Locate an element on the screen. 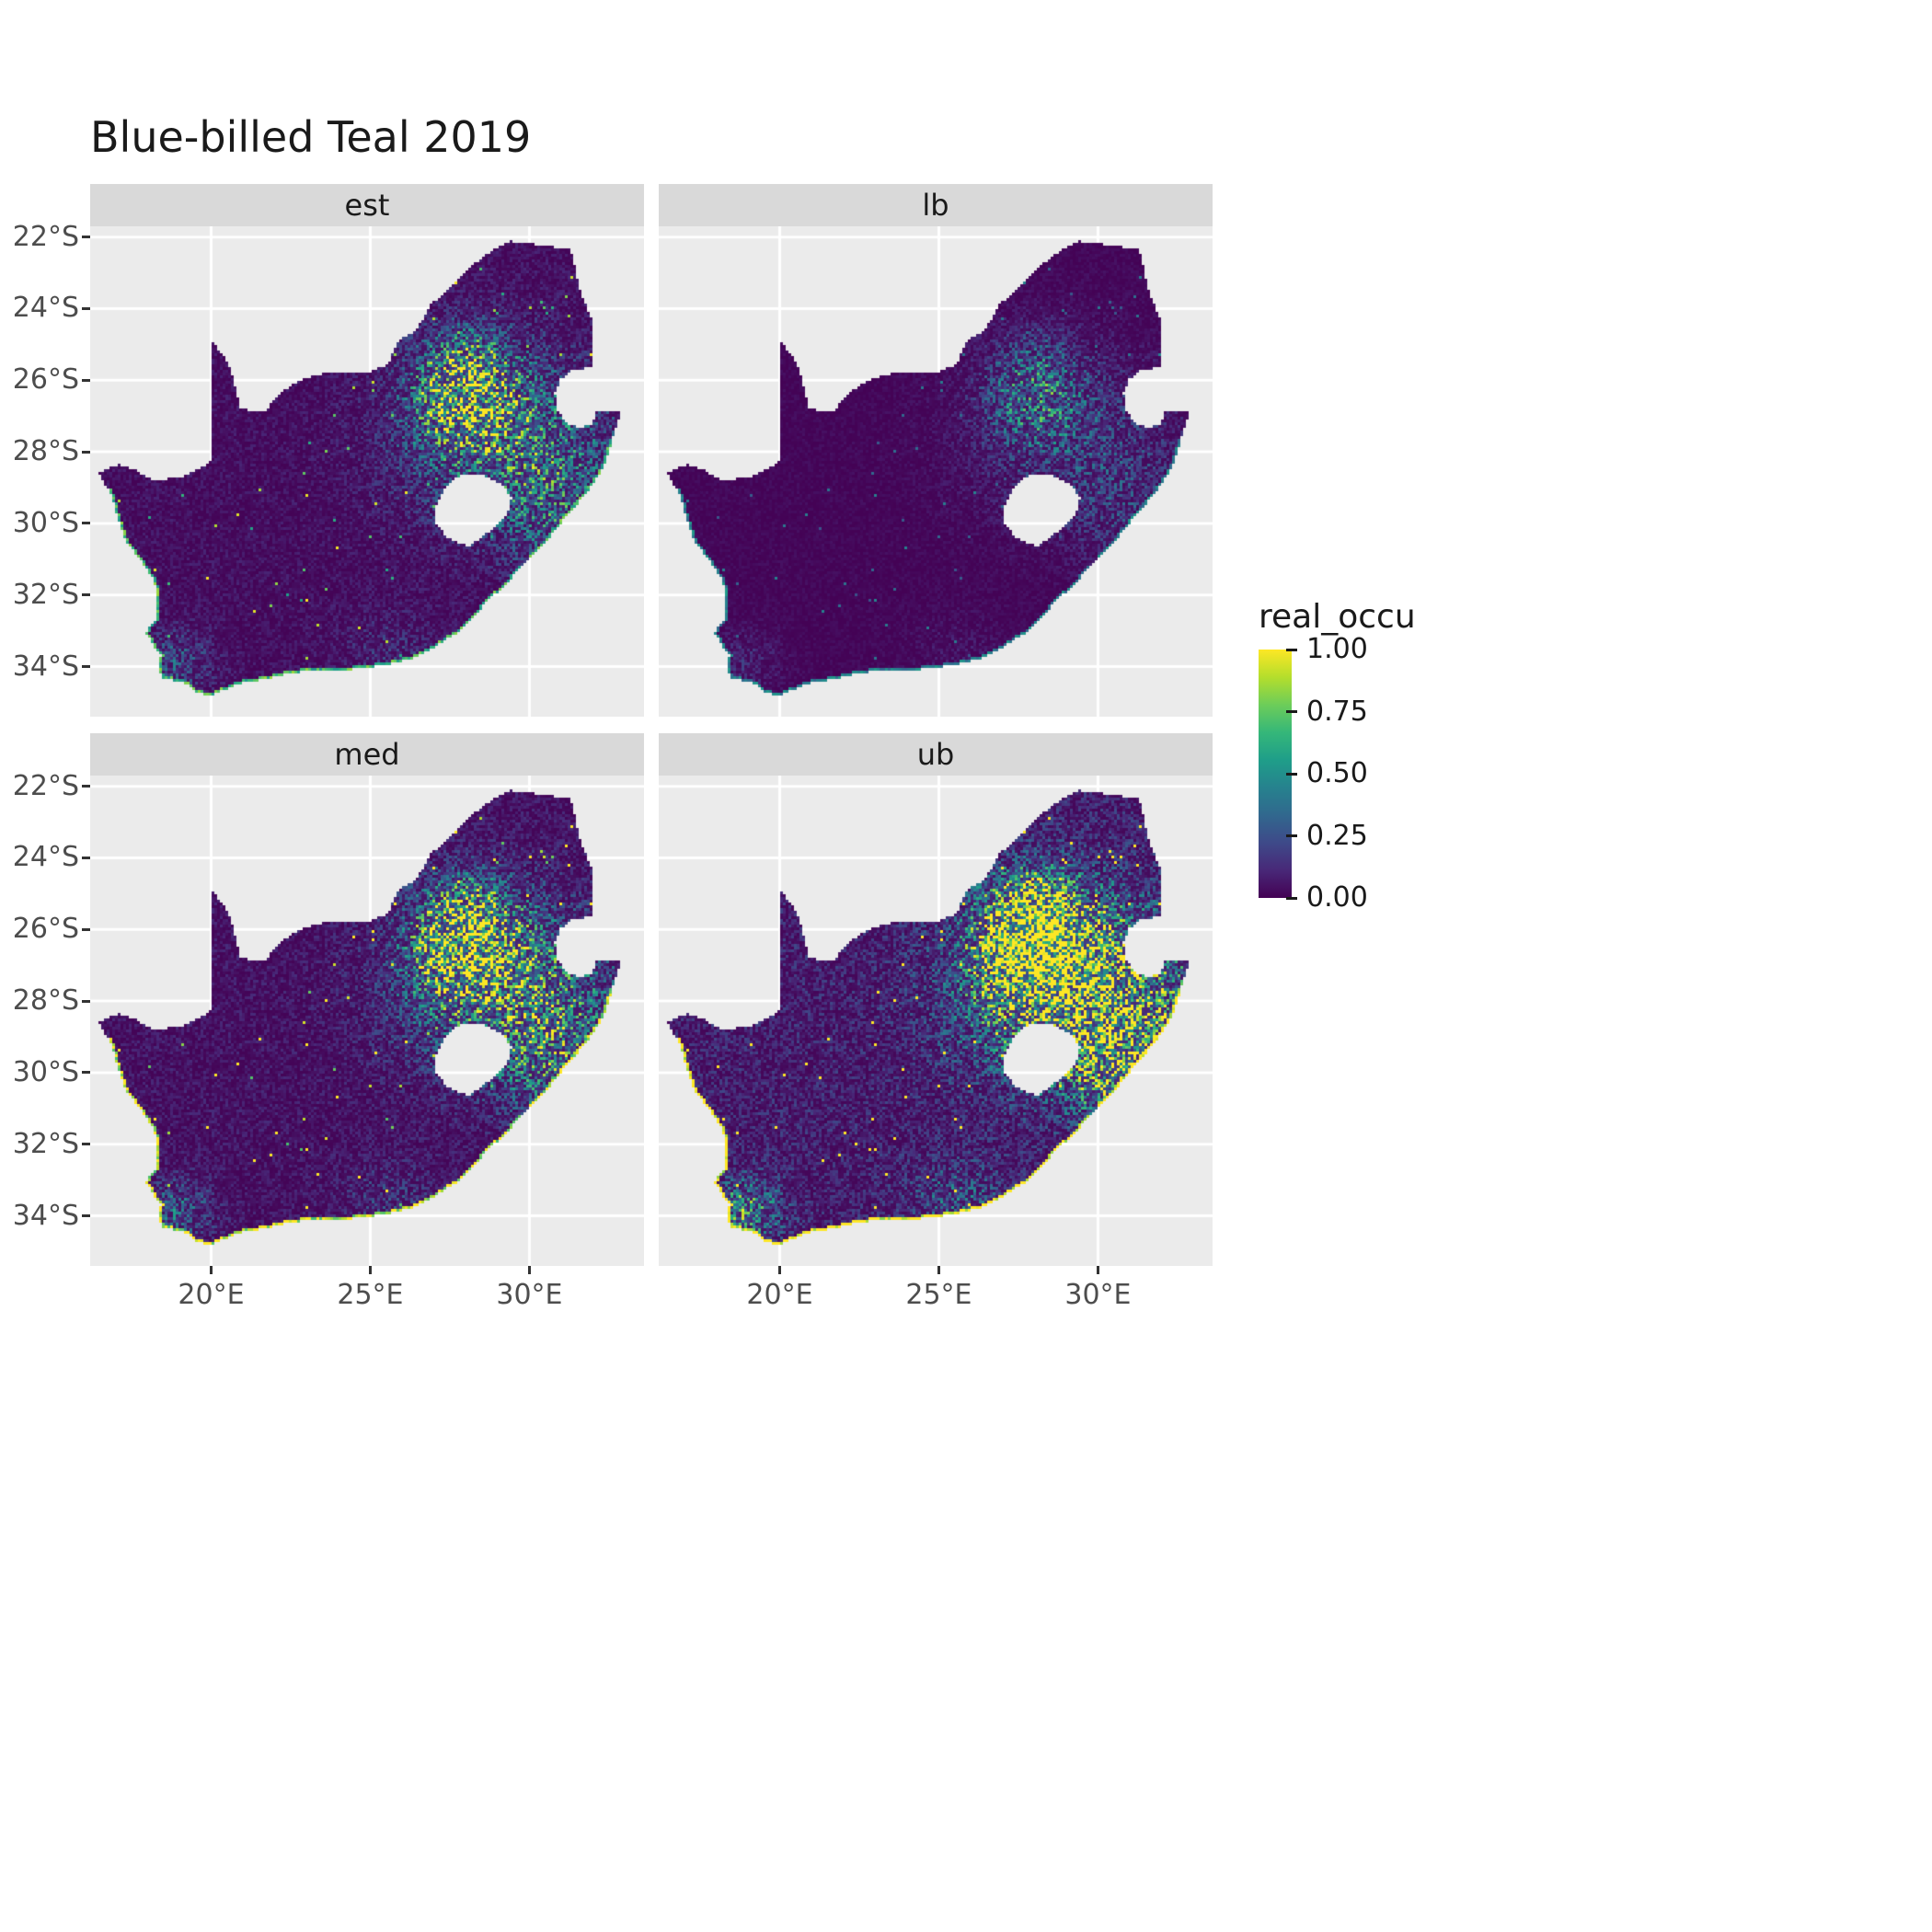 The image size is (1932, 1932). map-panel-est is located at coordinates (367, 471).